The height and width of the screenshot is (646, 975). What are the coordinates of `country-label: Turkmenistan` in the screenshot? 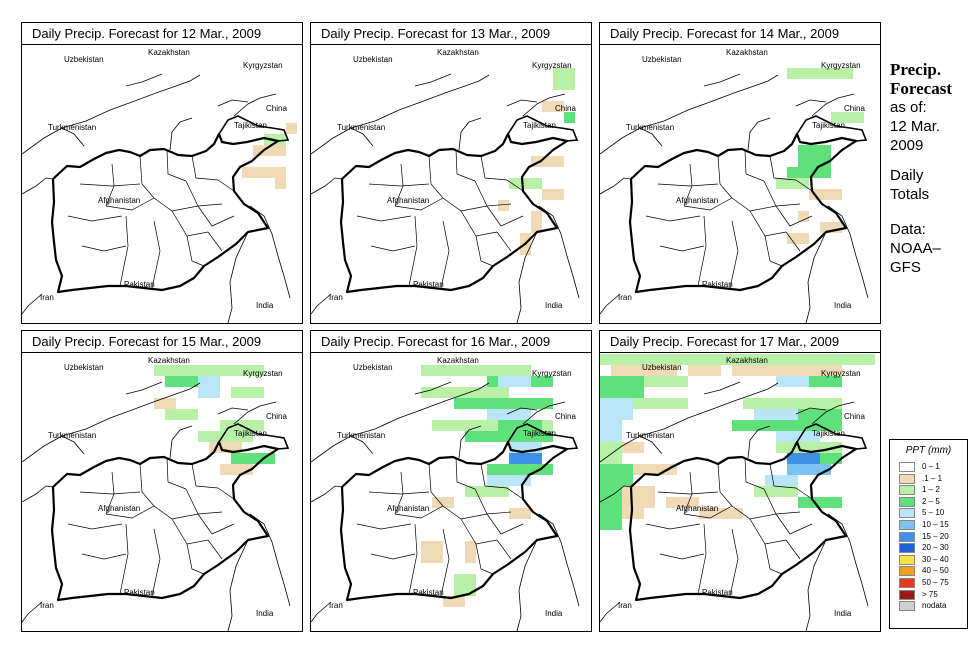 It's located at (361, 127).